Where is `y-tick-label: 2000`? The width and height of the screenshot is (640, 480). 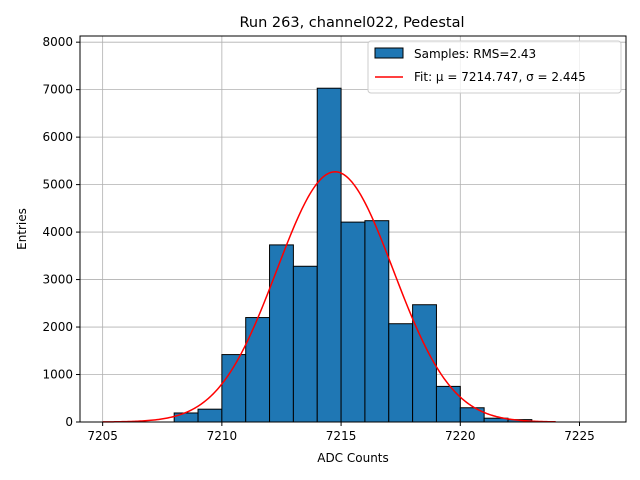
y-tick-label: 2000 is located at coordinates (57, 327).